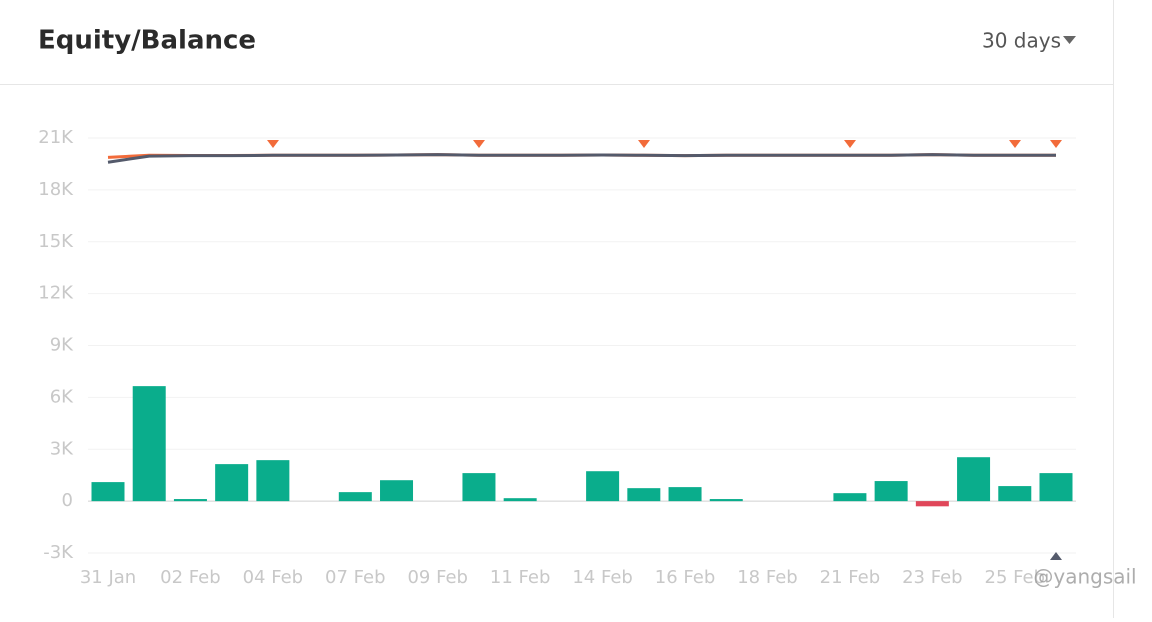 The height and width of the screenshot is (622, 1152). I want to click on card-title: Equity/Balance, so click(147, 41).